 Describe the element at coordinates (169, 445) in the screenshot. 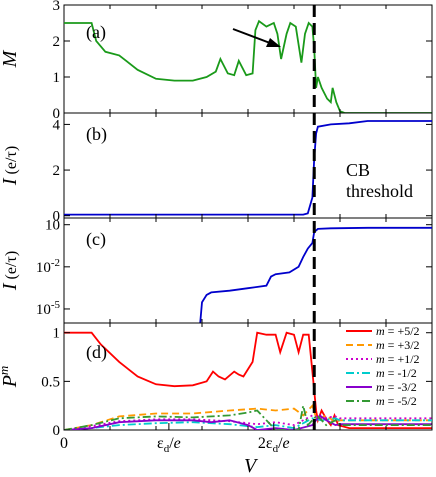

I see `x-tick-label: εd/e` at that location.